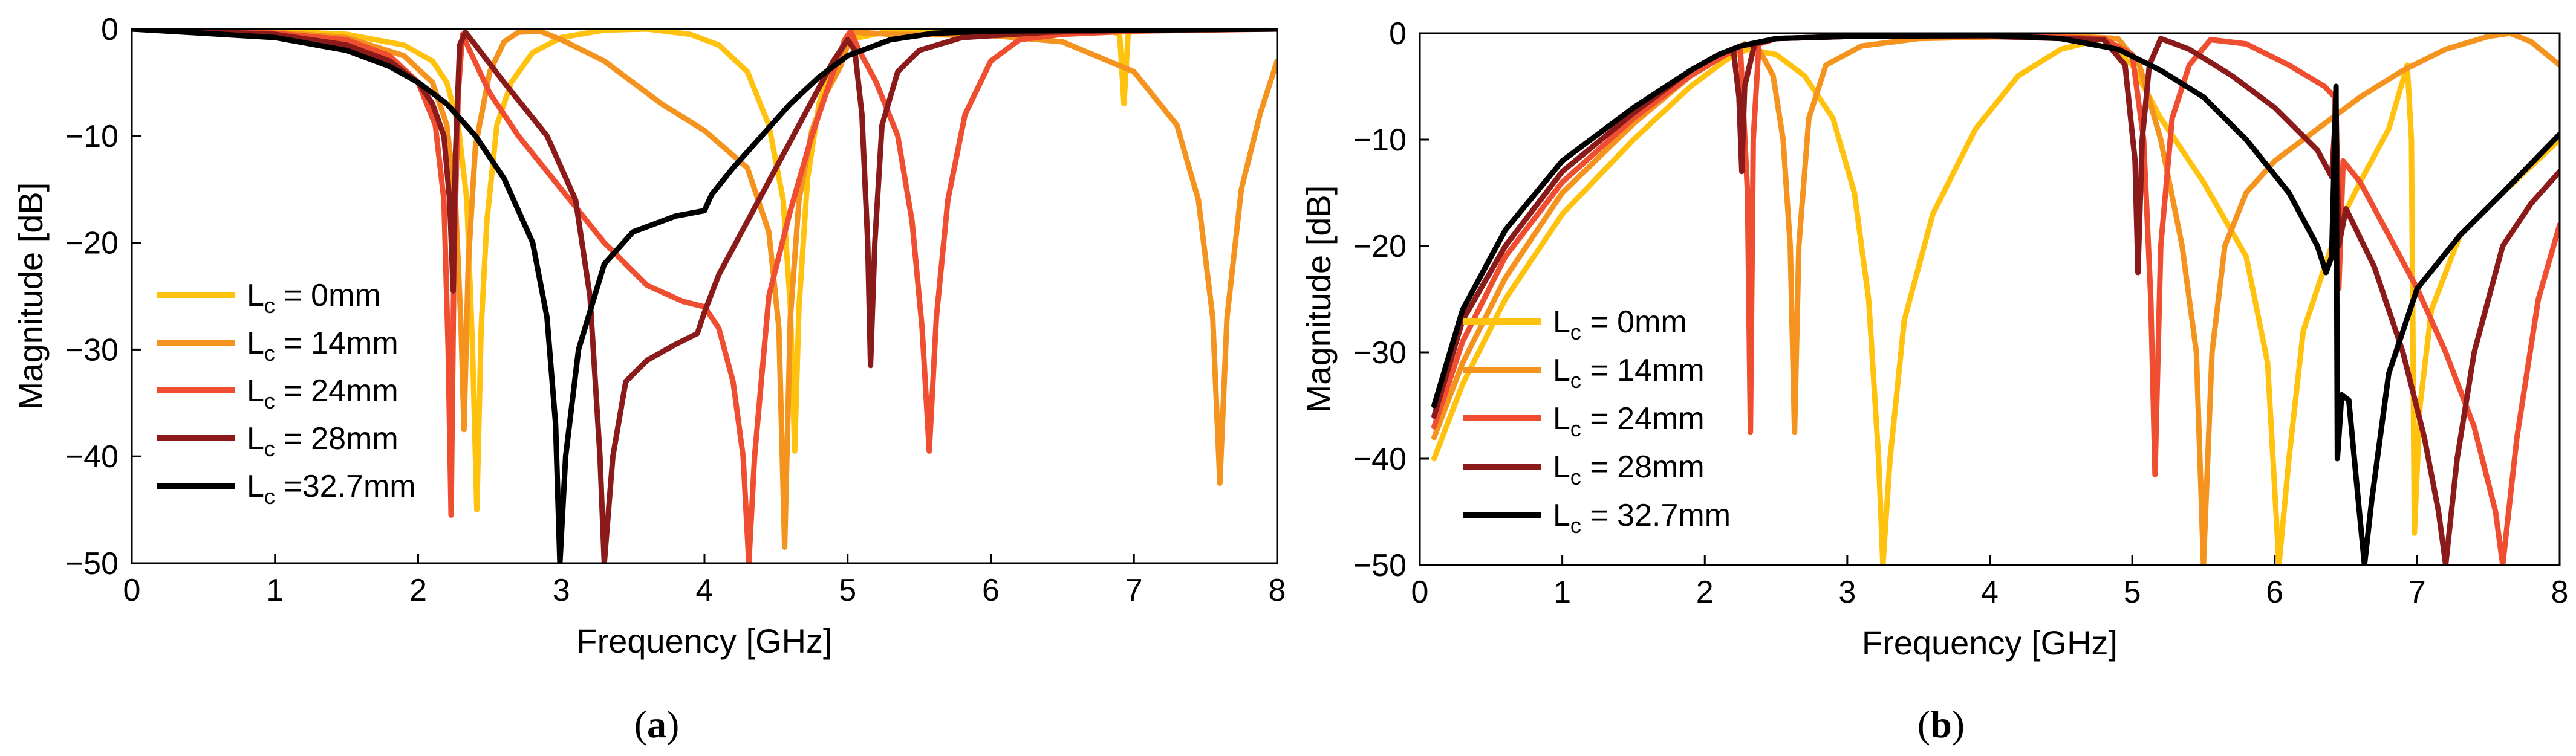 The height and width of the screenshot is (756, 2576). I want to click on legend-item: Lc =32.7mm, so click(286, 489).